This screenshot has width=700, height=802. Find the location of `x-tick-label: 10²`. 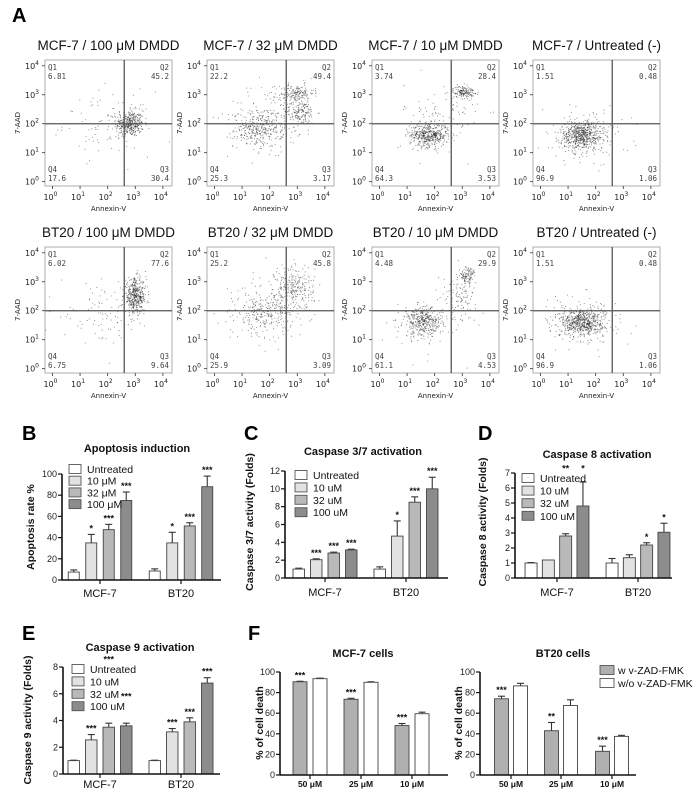

x-tick-label: 10² is located at coordinates (268, 383).